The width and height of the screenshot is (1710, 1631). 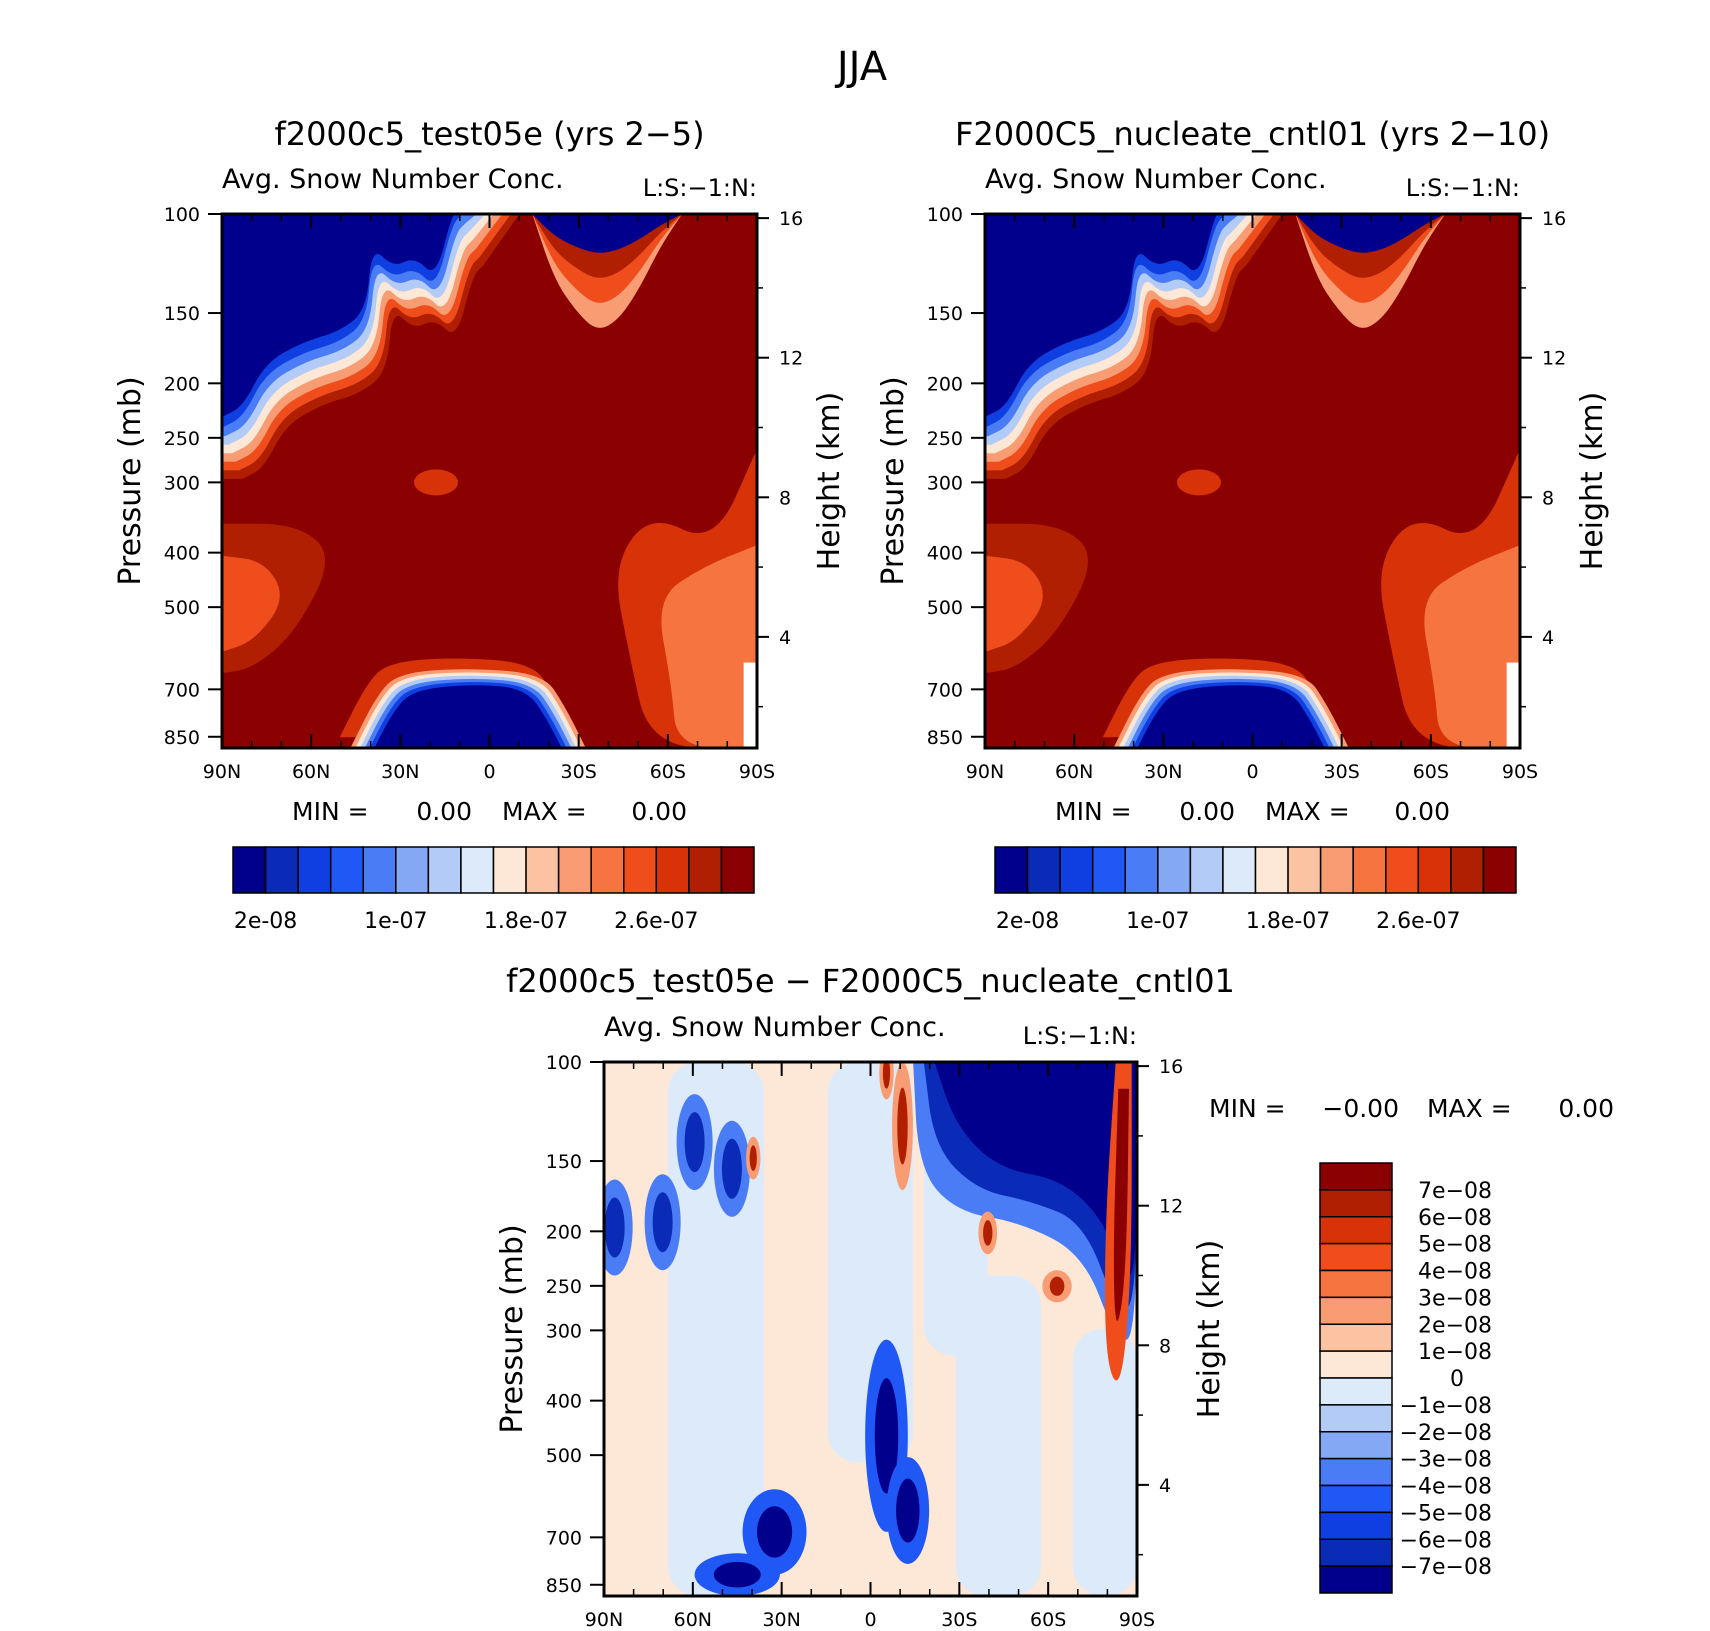 I want to click on y-tick-label: 850, so click(x=182, y=738).